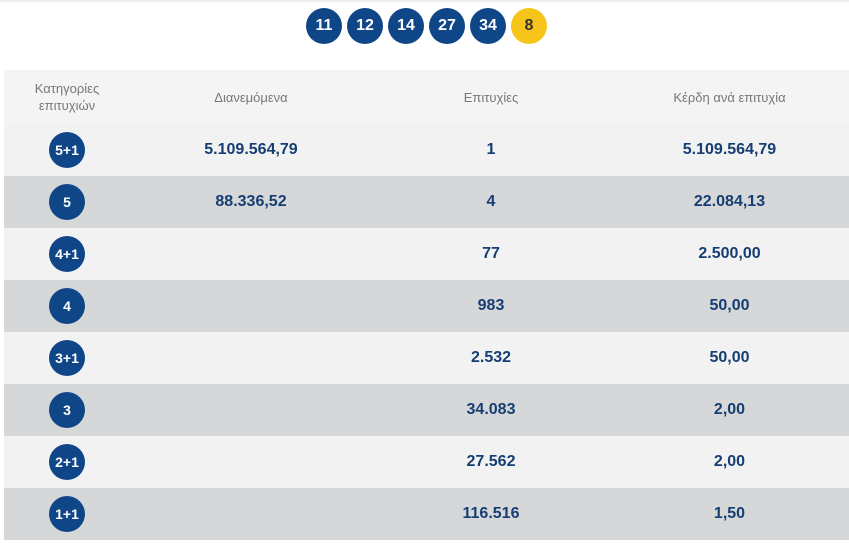 This screenshot has width=849, height=544. I want to click on number-ball: 34, so click(488, 26).